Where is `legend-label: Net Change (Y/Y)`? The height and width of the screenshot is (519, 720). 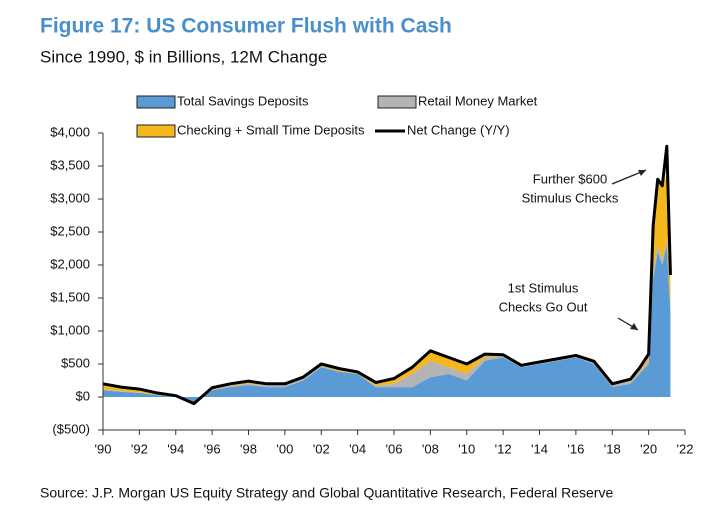 legend-label: Net Change (Y/Y) is located at coordinates (458, 129).